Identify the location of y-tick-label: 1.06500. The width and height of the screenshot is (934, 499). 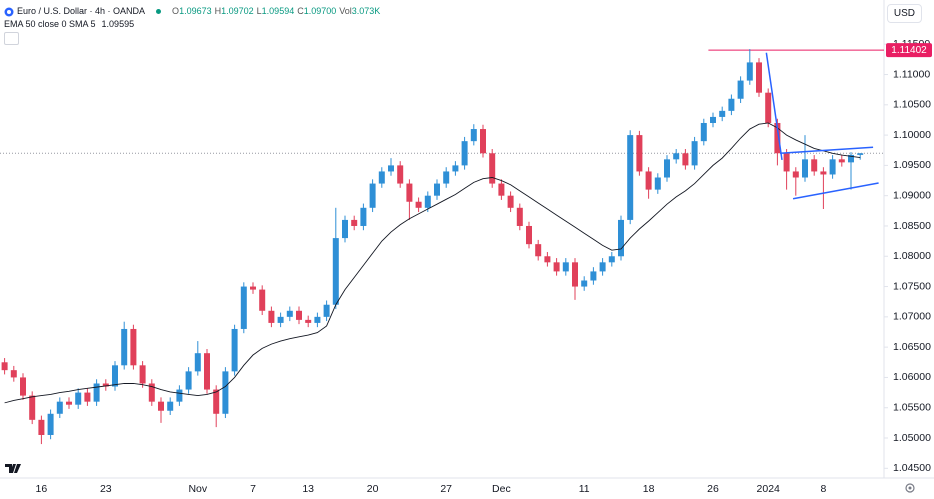
(912, 347).